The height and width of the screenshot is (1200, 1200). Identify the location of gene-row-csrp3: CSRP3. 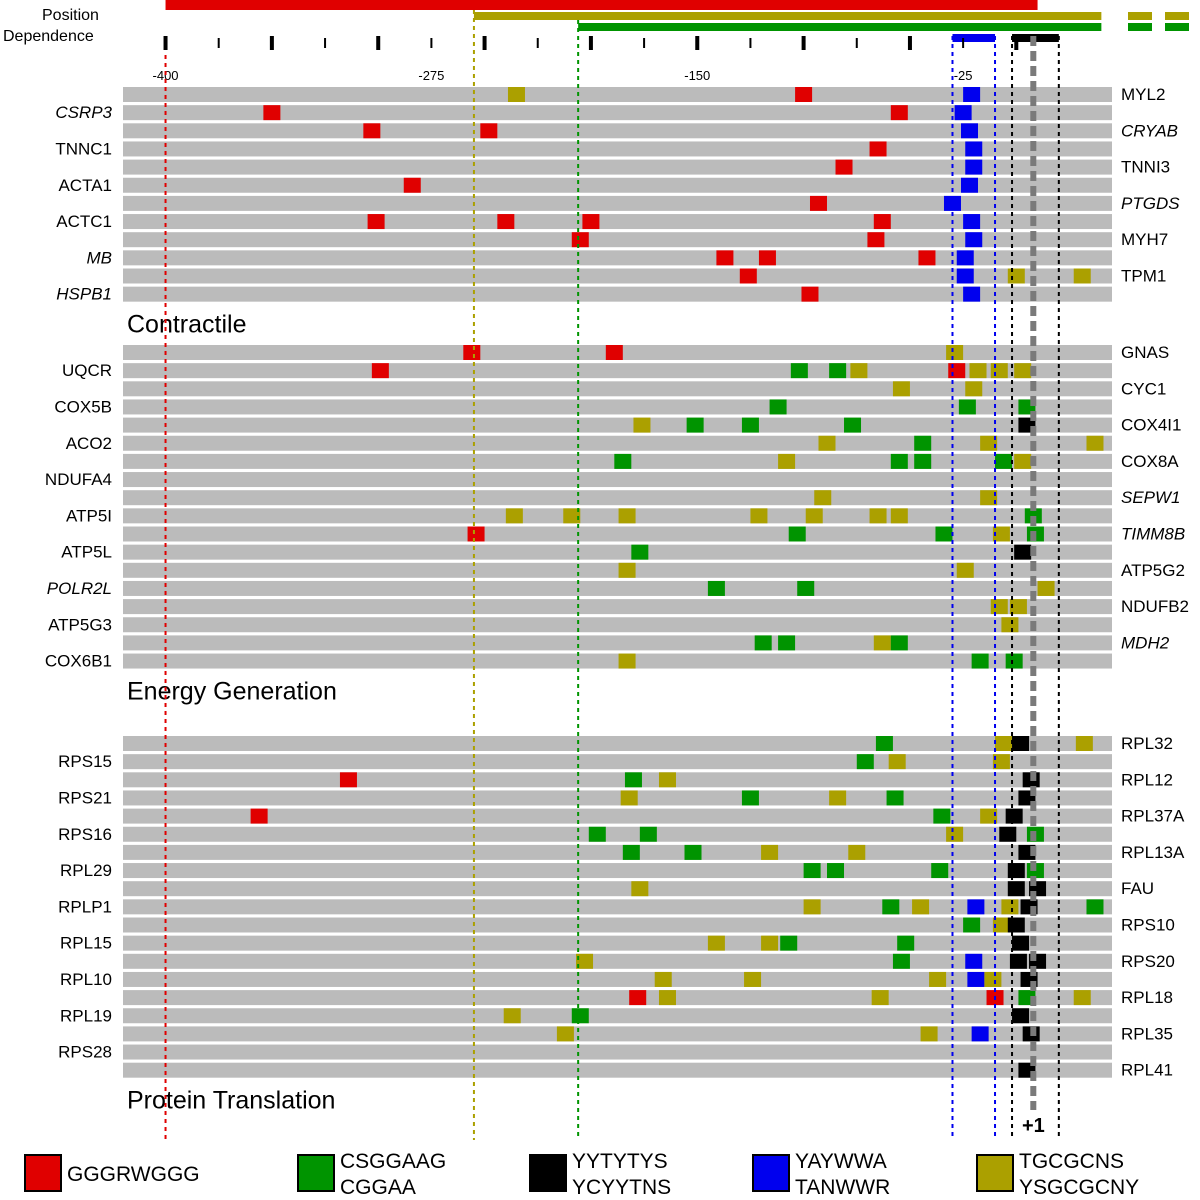
(583, 112).